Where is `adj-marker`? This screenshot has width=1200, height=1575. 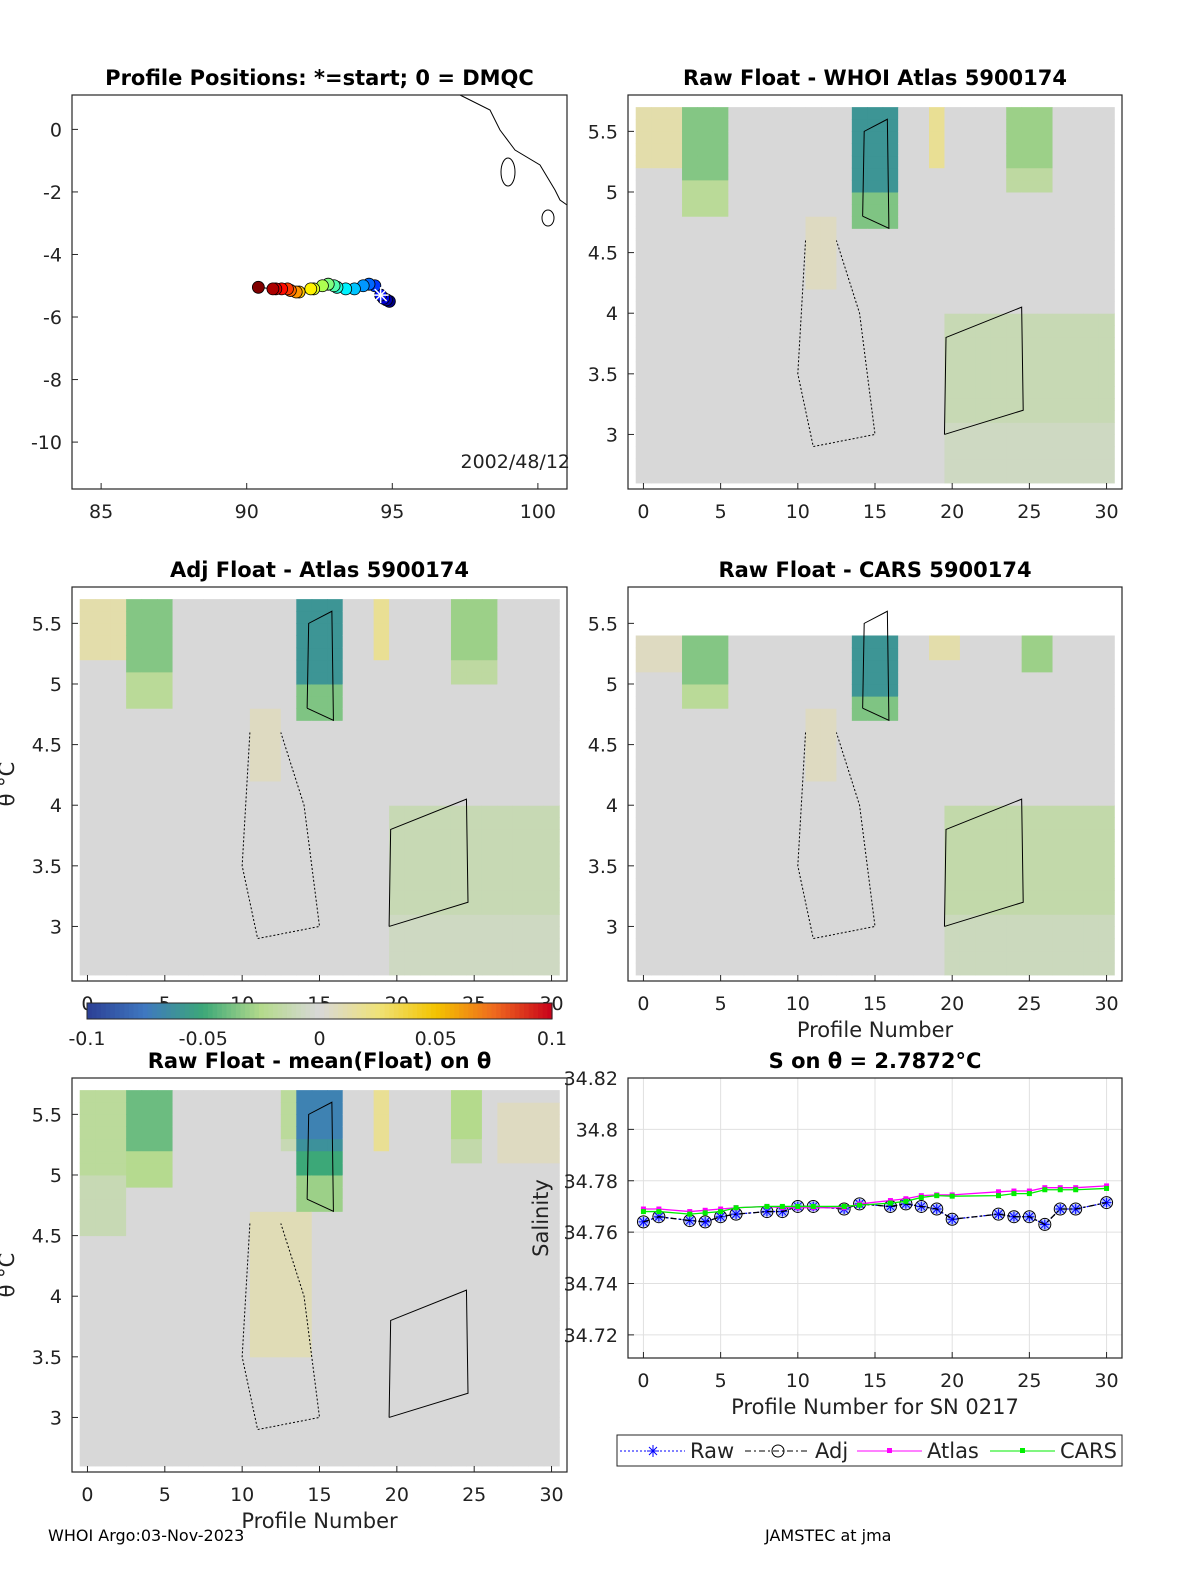
adj-marker is located at coordinates (705, 1222).